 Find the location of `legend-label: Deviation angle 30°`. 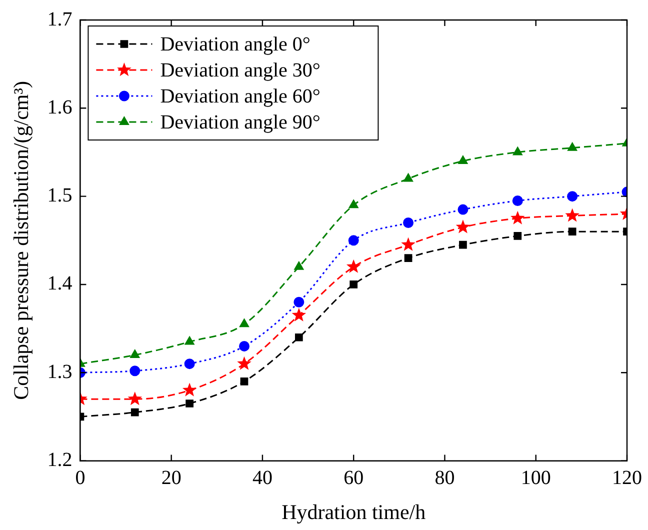

legend-label: Deviation angle 30° is located at coordinates (240, 70).